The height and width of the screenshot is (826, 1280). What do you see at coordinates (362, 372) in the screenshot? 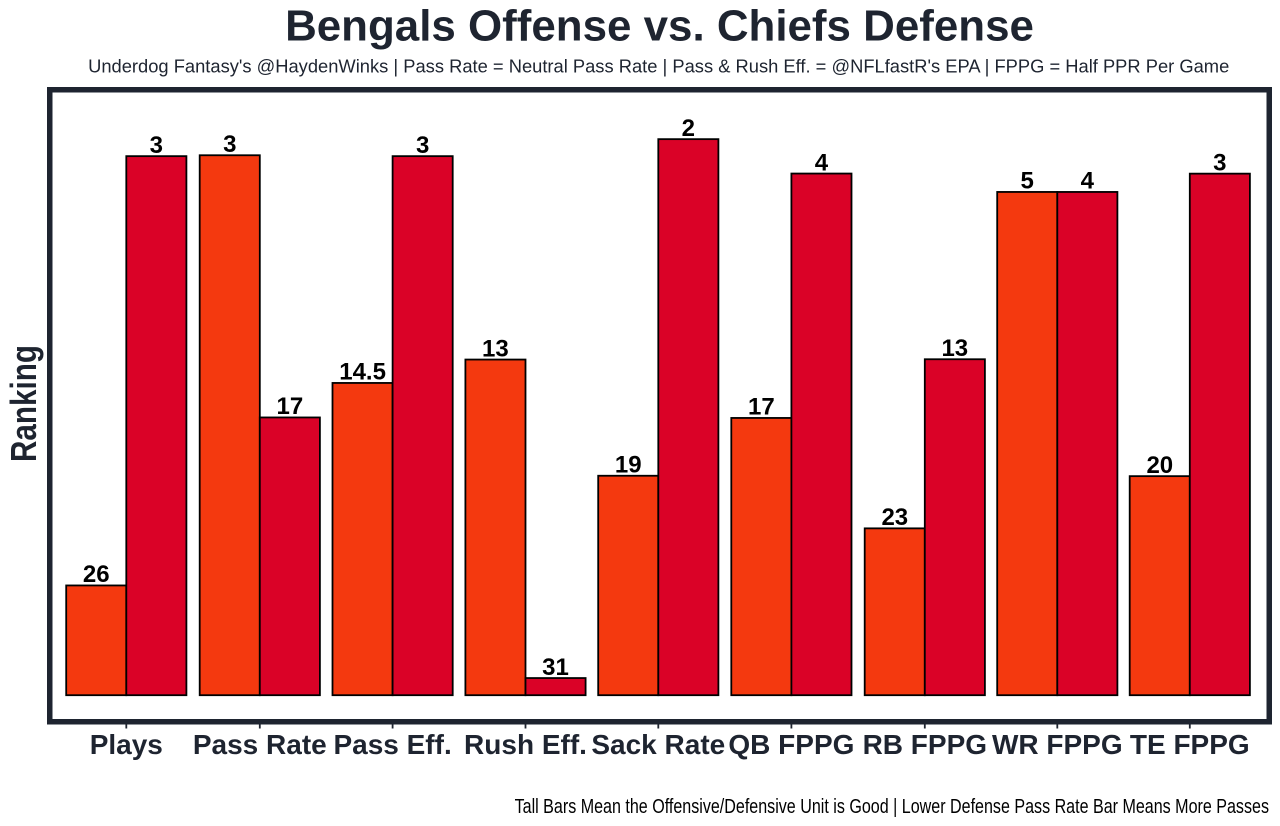
I see `svg-text: 14.5` at bounding box center [362, 372].